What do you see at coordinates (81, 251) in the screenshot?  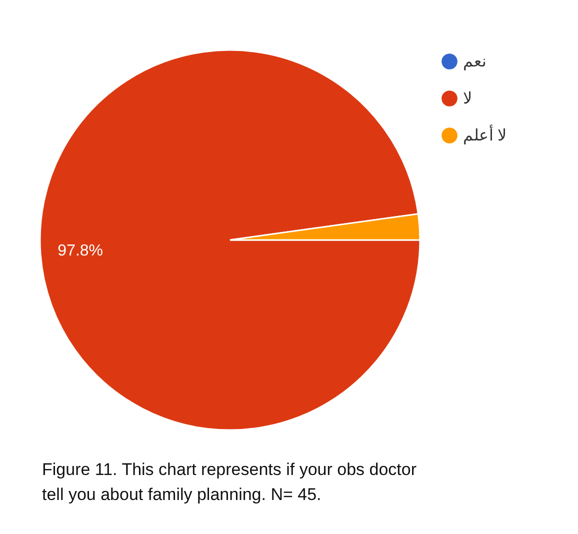 I see `data-label: 97.8%` at bounding box center [81, 251].